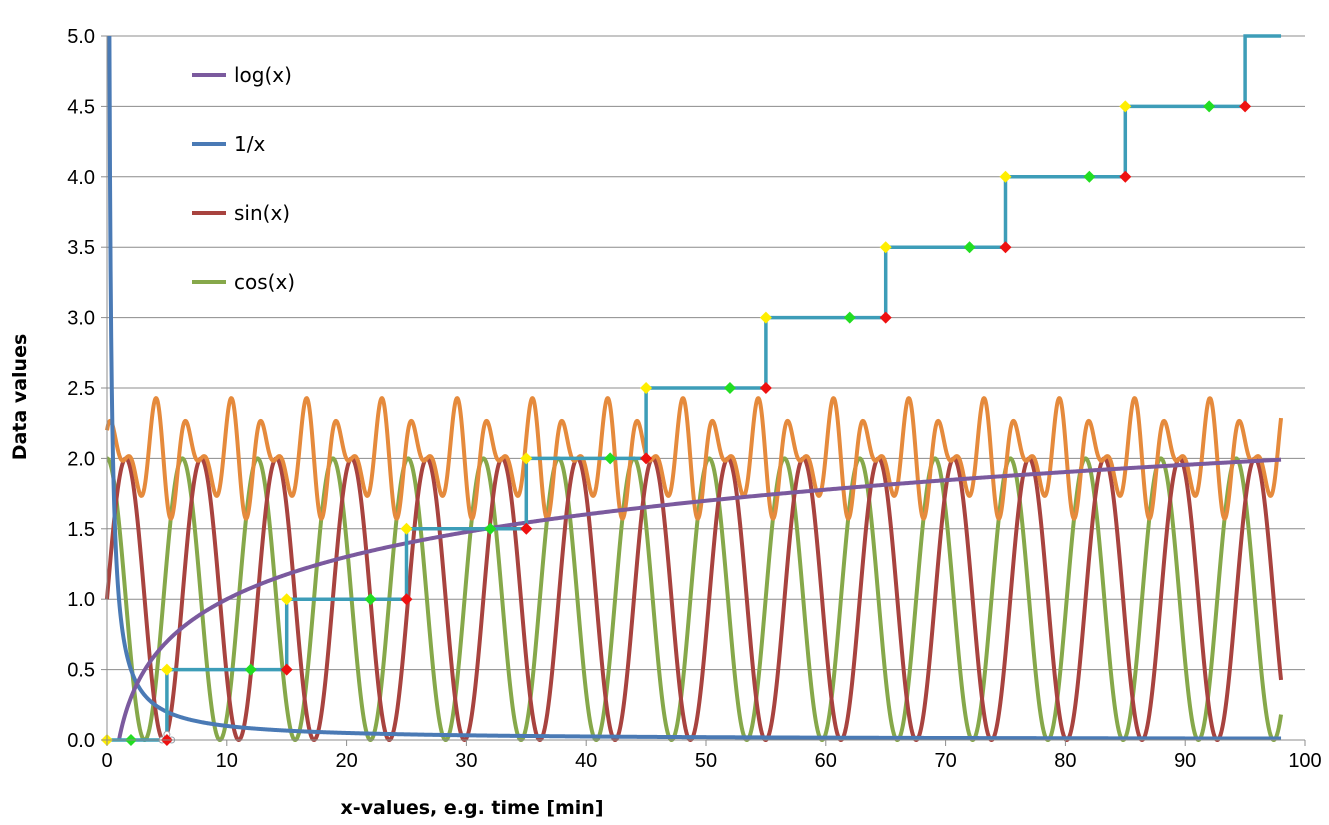  Describe the element at coordinates (1185, 761) in the screenshot. I see `x-tick-label-90: 90` at that location.